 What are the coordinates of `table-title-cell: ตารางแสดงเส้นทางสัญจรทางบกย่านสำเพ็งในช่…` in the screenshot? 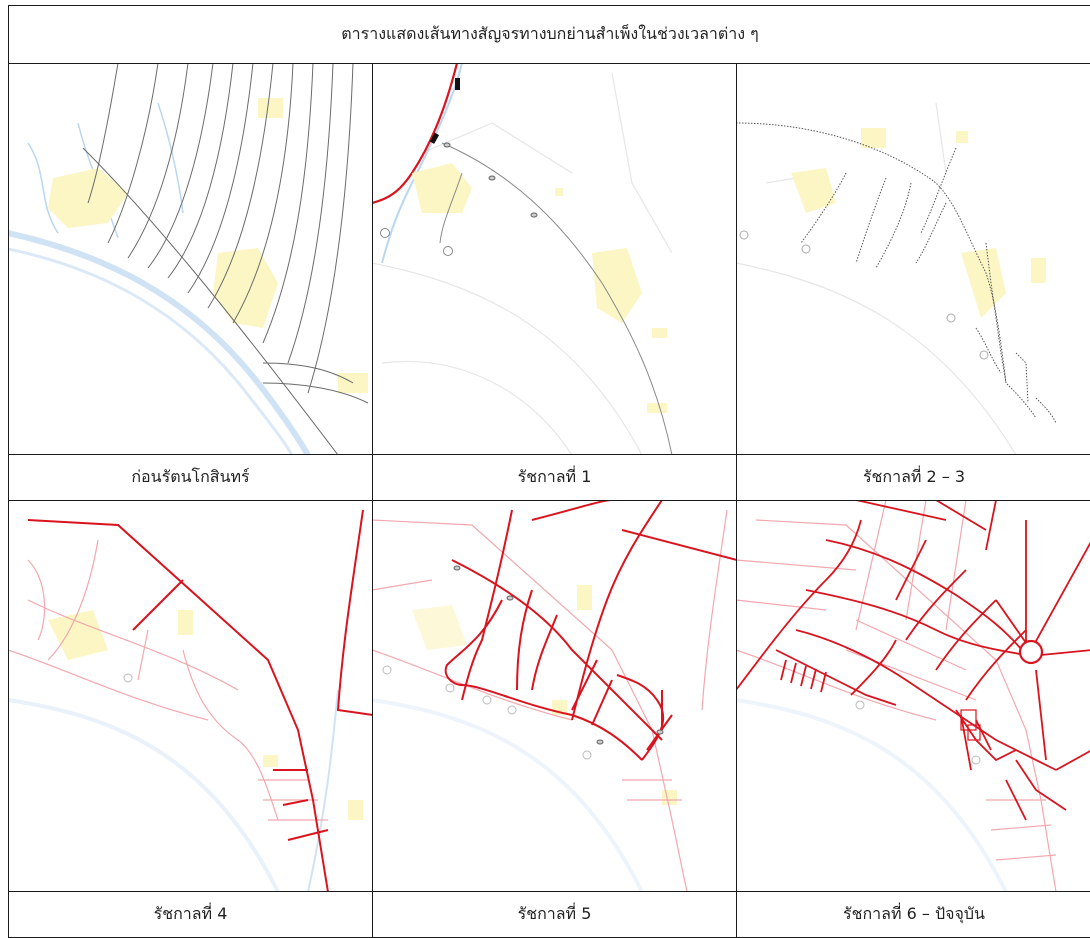 It's located at (549, 34).